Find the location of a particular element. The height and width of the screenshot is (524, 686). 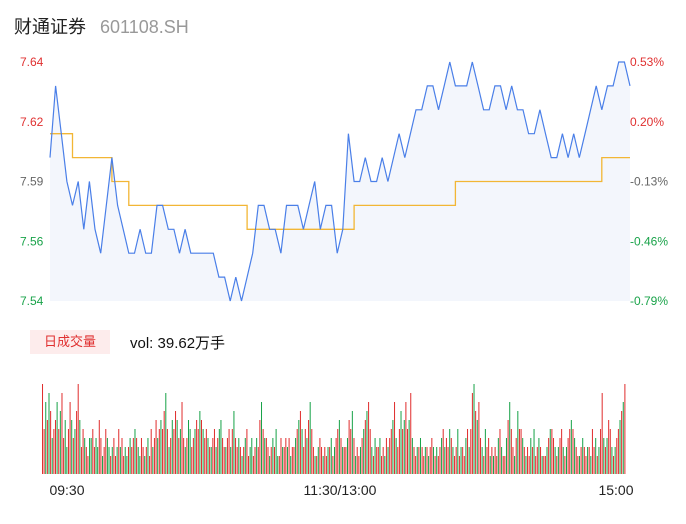

y-tick-label: 7.56 is located at coordinates (32, 241).